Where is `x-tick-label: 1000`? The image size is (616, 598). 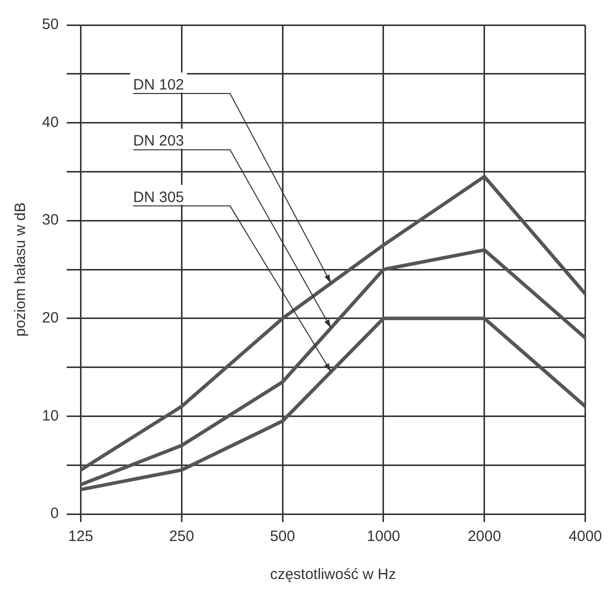 x-tick-label: 1000 is located at coordinates (383, 537).